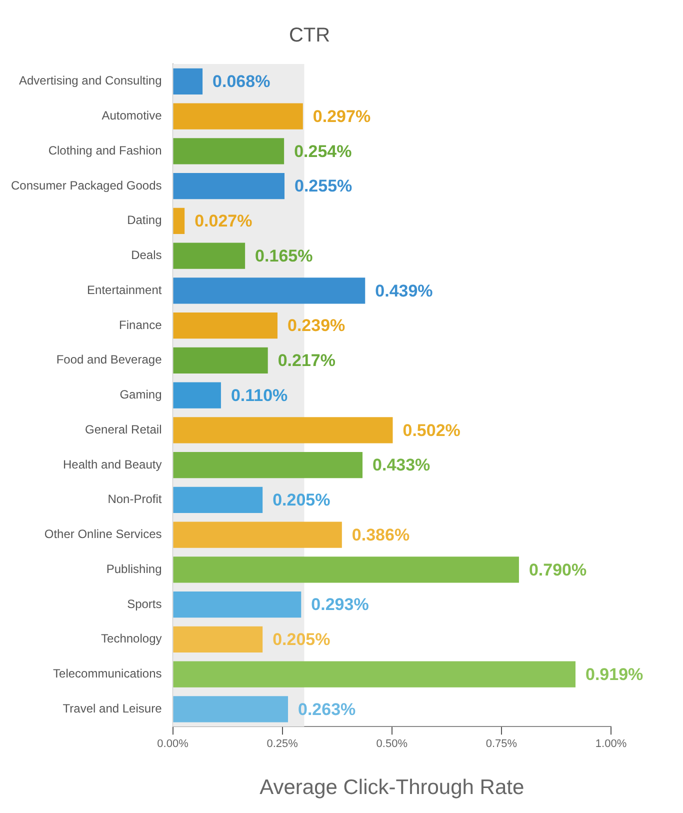 This screenshot has height=813, width=683. Describe the element at coordinates (381, 534) in the screenshot. I see `data-label: 0.386%` at that location.